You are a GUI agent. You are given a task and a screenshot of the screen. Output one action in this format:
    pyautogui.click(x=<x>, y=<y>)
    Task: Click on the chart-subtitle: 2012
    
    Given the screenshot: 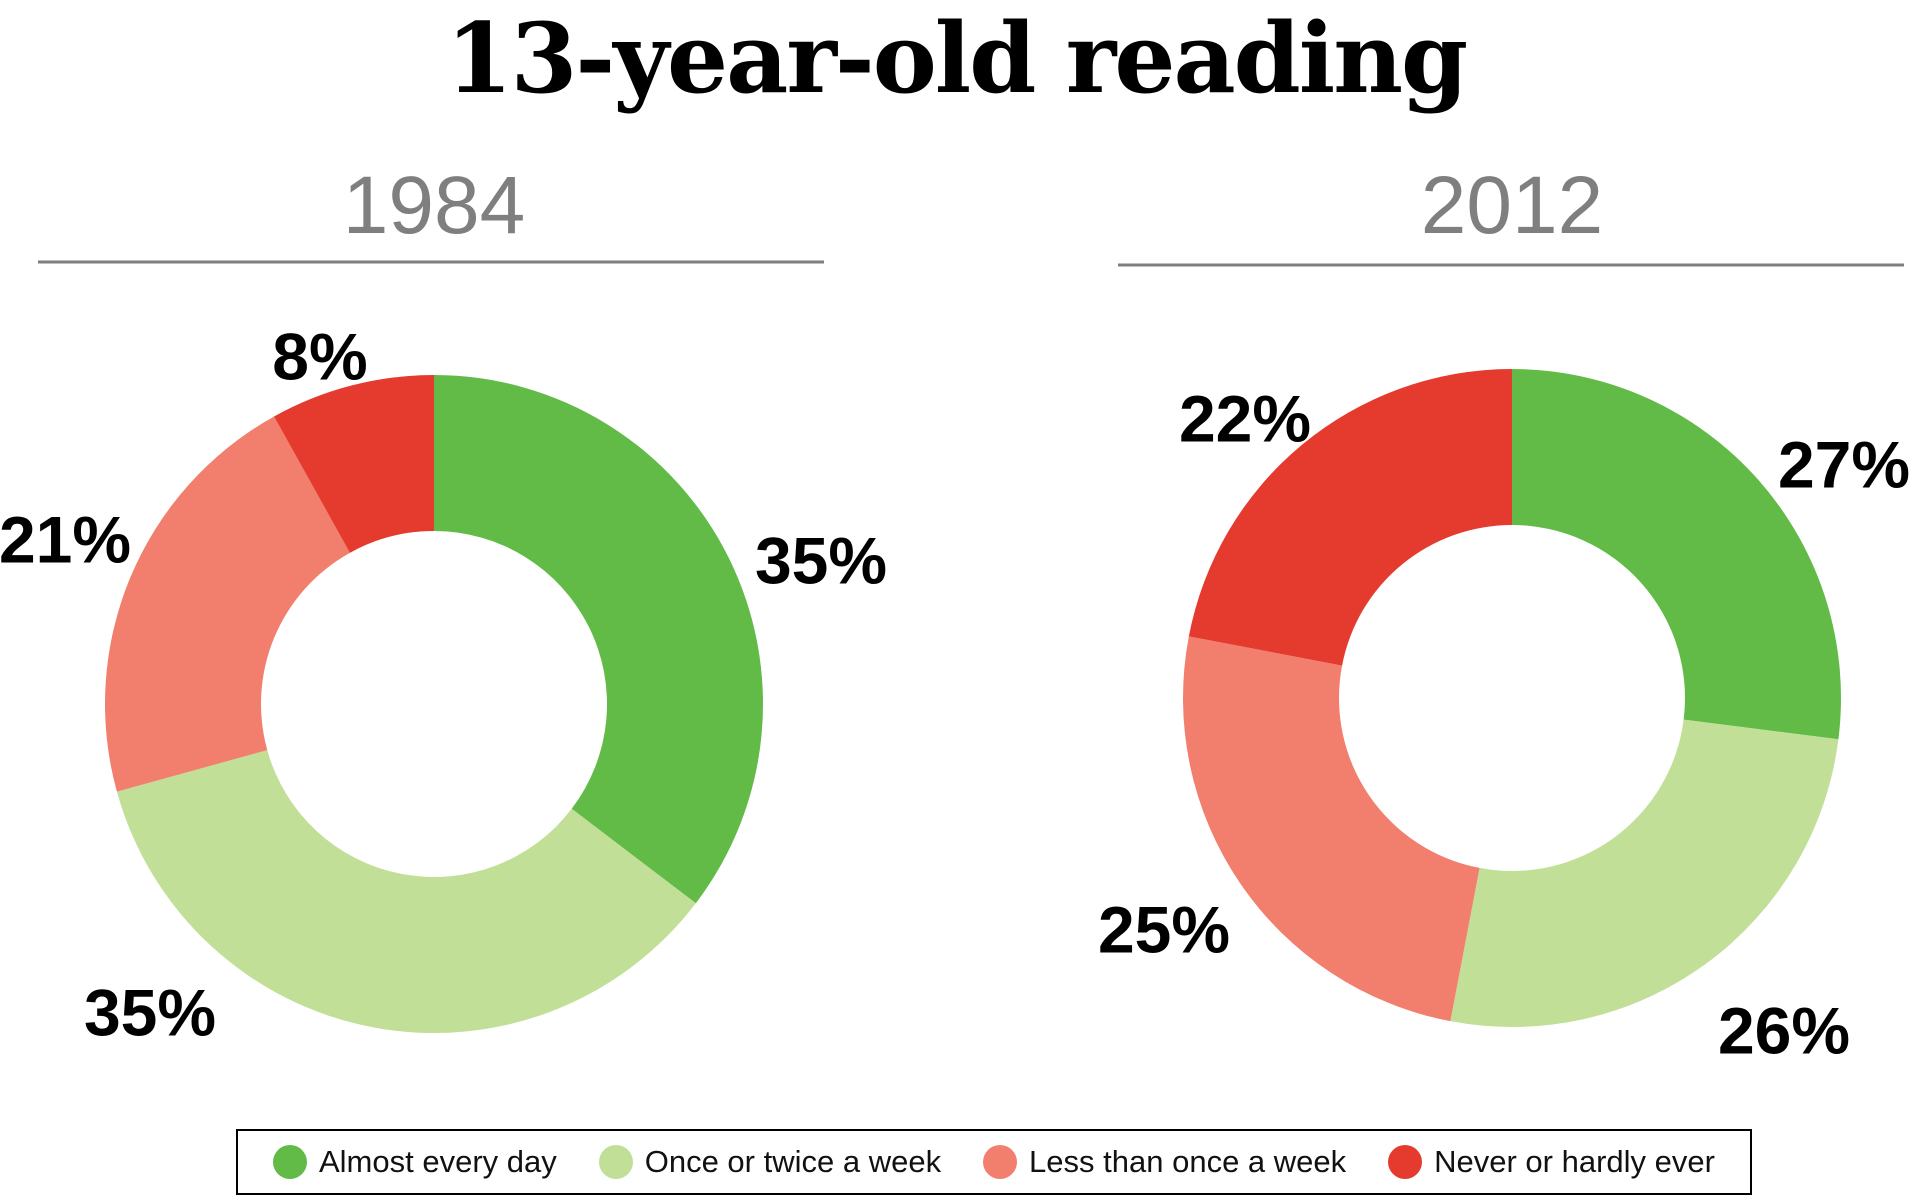 What is the action you would take?
    pyautogui.click(x=1512, y=205)
    